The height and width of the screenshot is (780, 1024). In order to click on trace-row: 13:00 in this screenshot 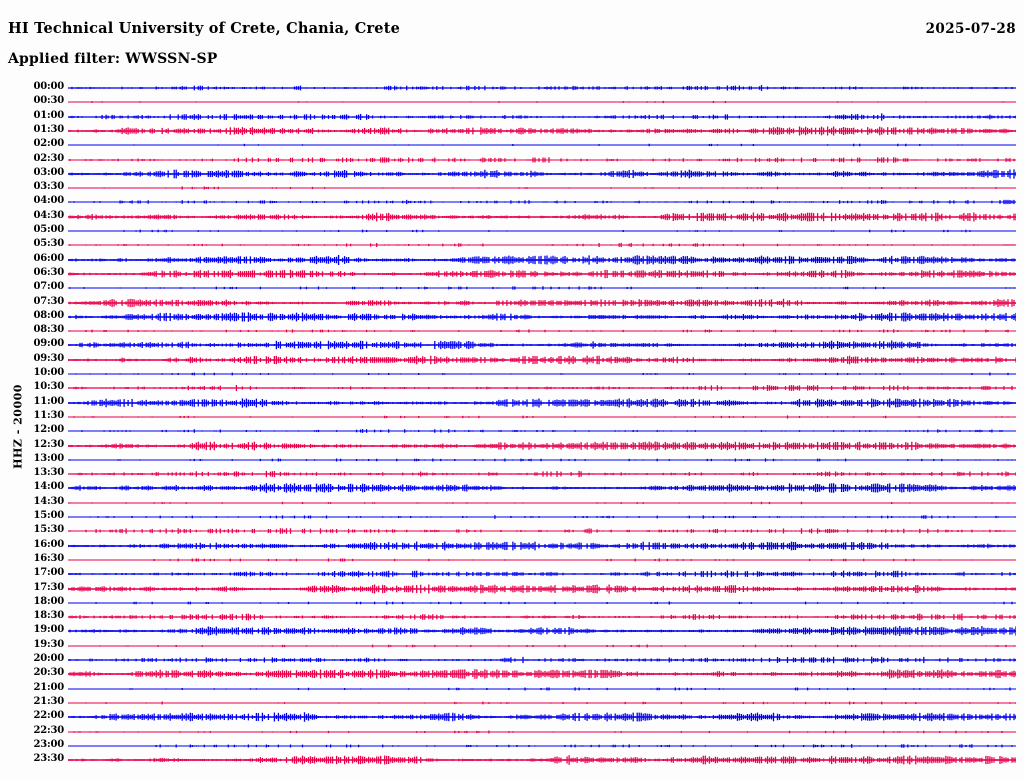, I will do `click(512, 460)`.